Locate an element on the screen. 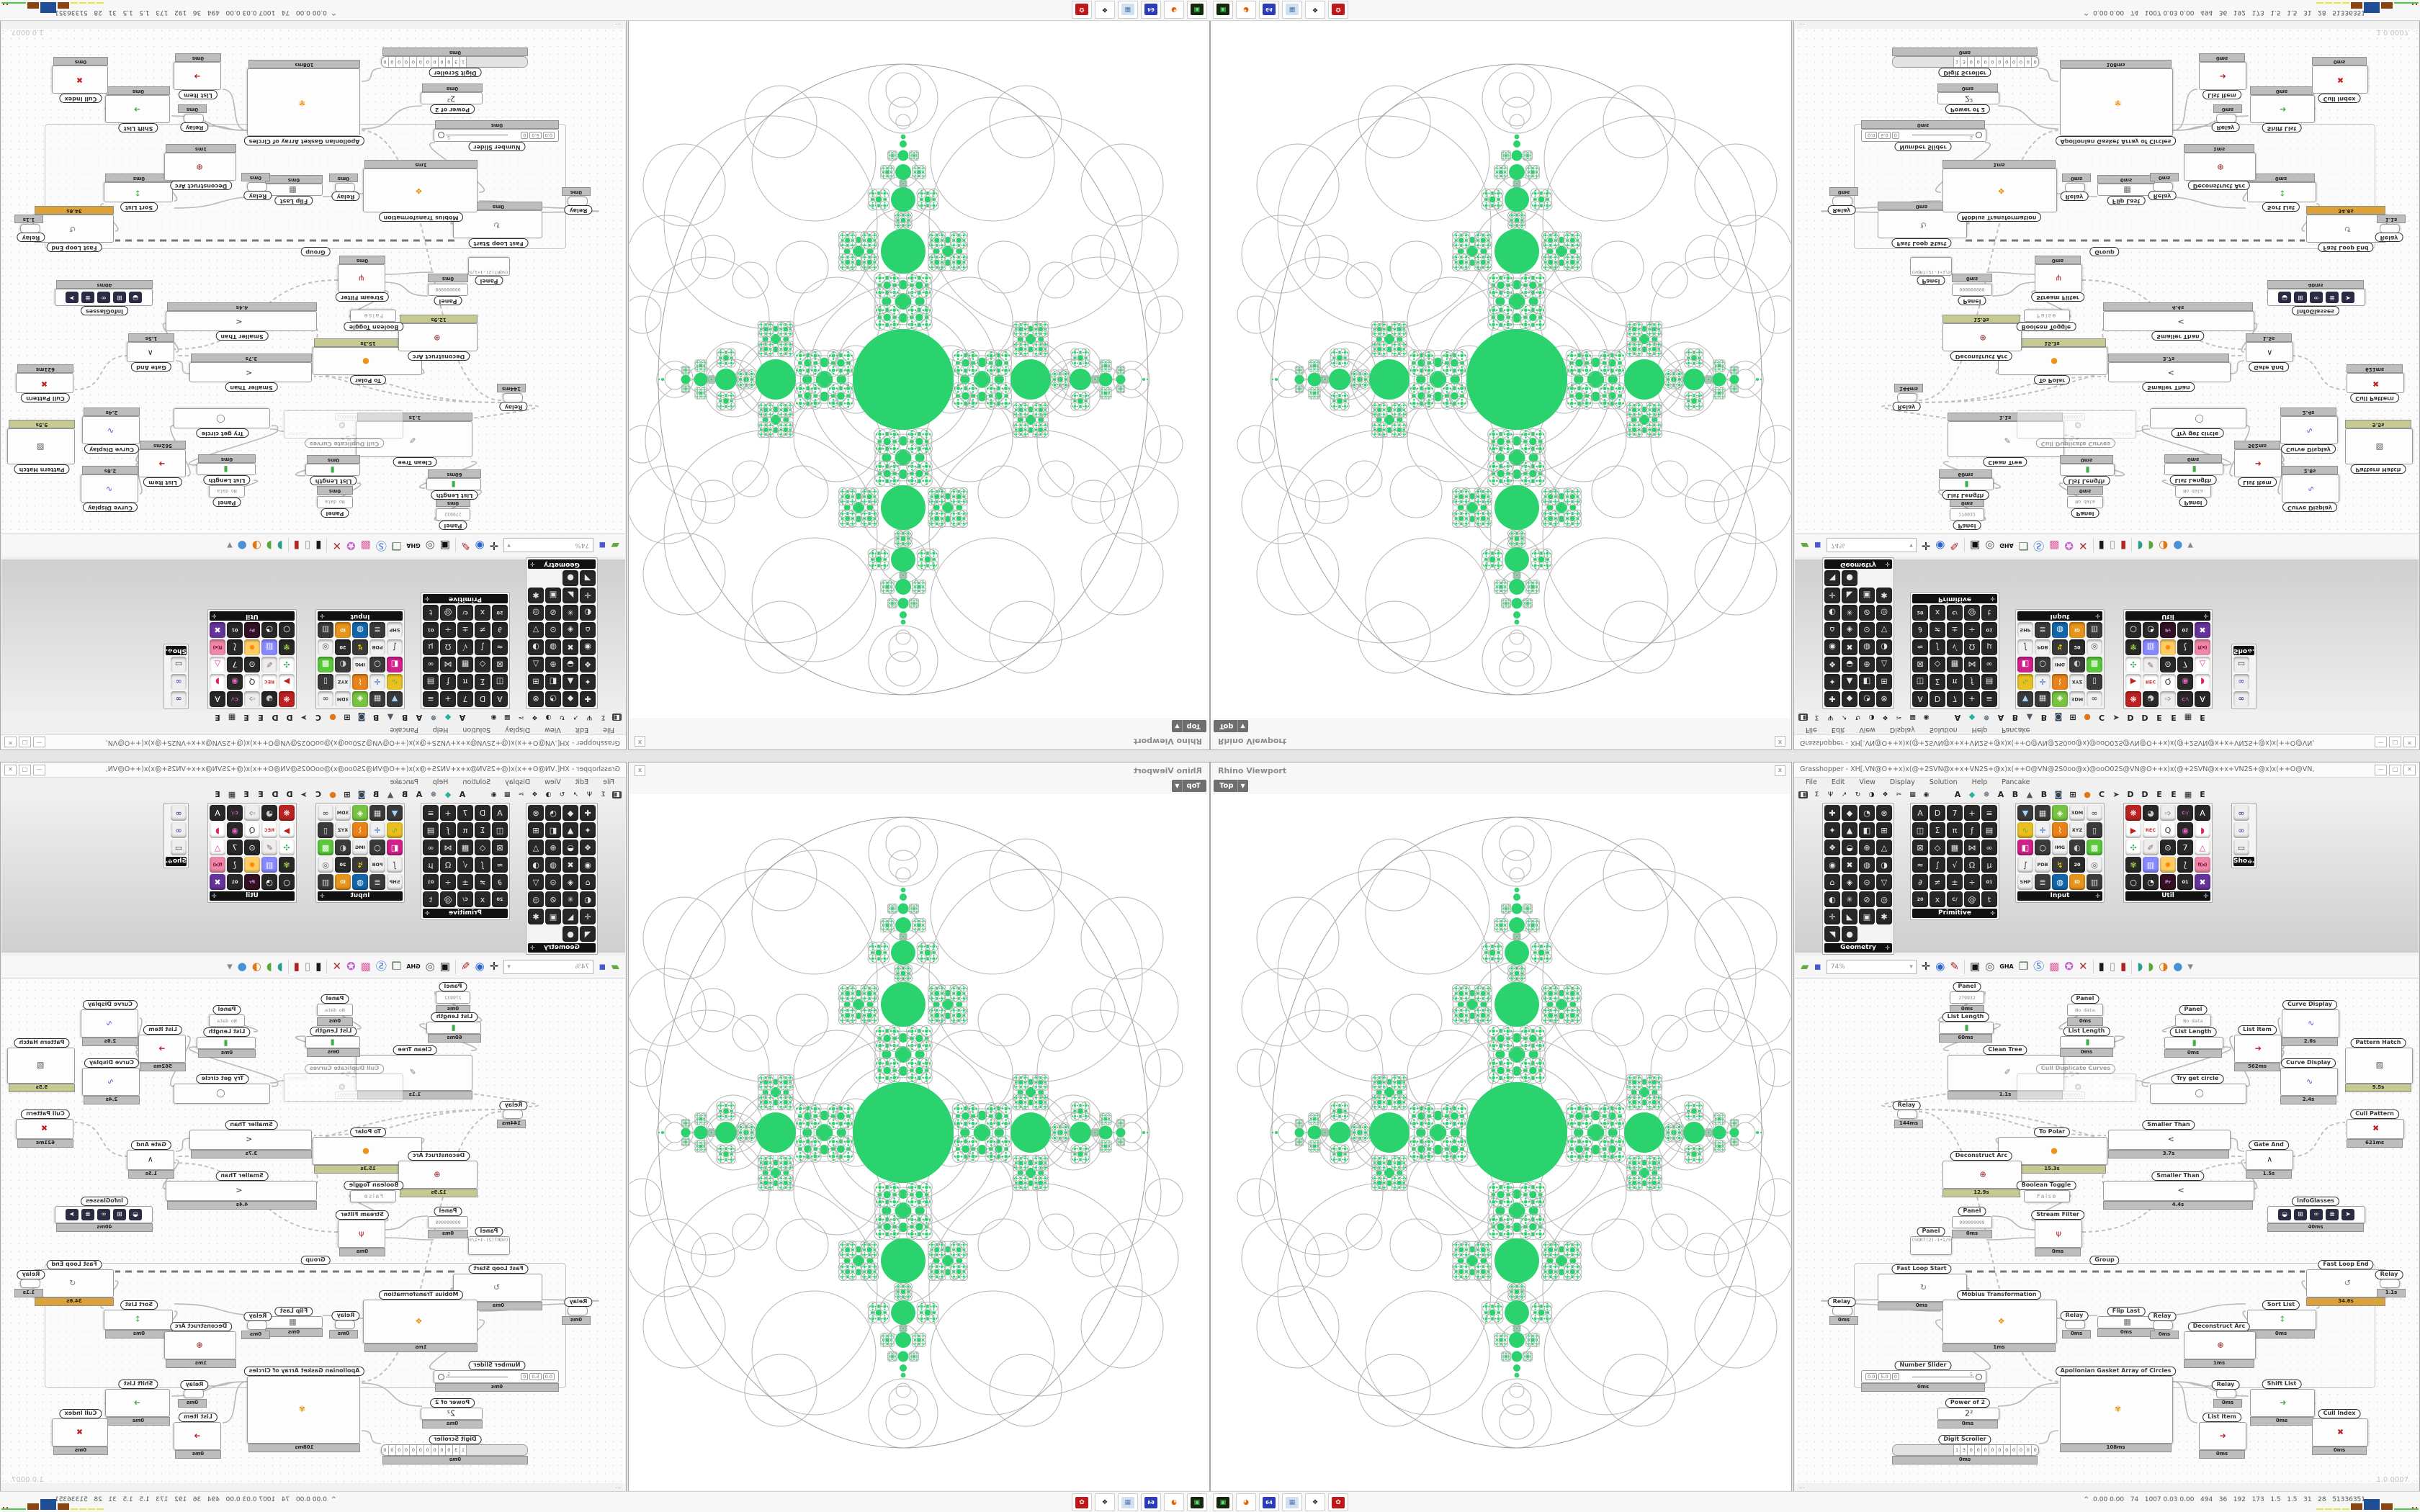 The height and width of the screenshot is (1512, 2420). component-icon: ▣ is located at coordinates (553, 595).